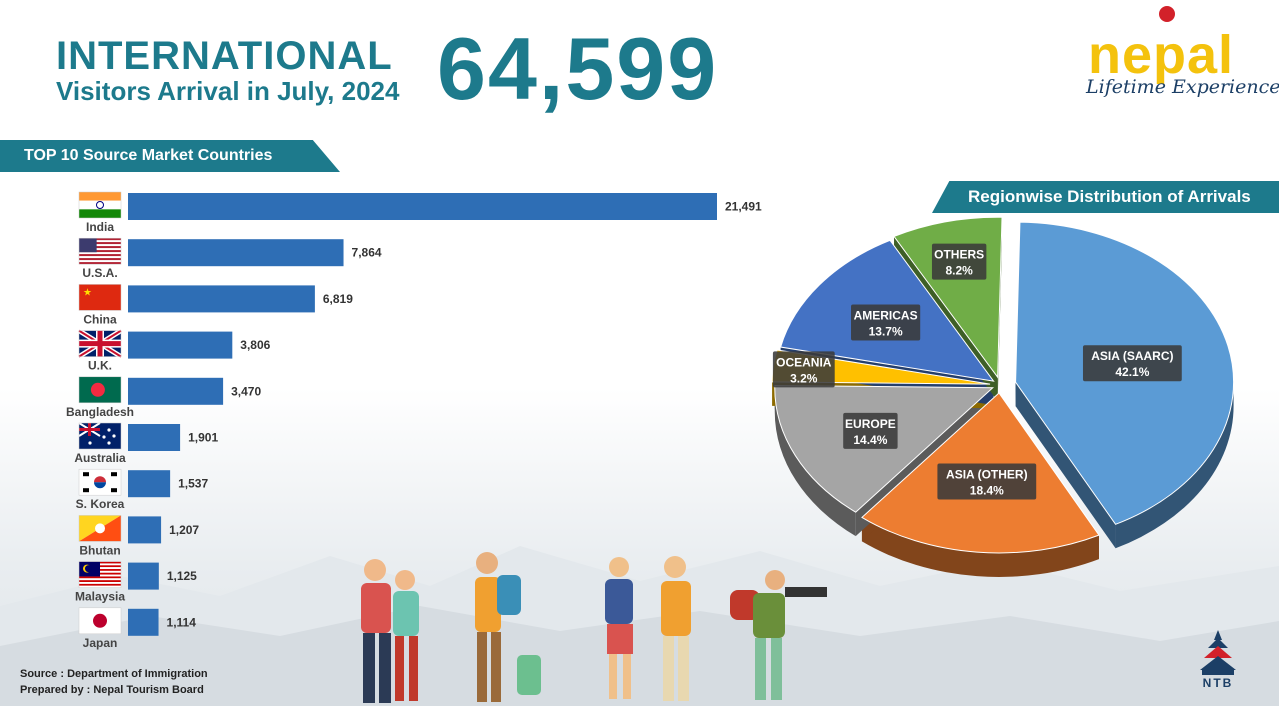 This screenshot has height=706, width=1279. I want to click on pie-slice-name: ASIA (OTHER), so click(987, 475).